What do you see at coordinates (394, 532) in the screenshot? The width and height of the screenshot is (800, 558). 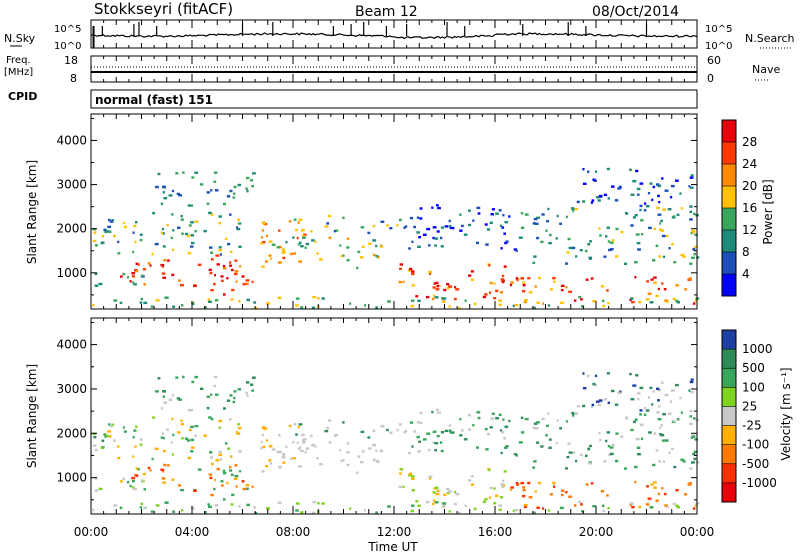 I see `time-tick-label: 12:00` at bounding box center [394, 532].